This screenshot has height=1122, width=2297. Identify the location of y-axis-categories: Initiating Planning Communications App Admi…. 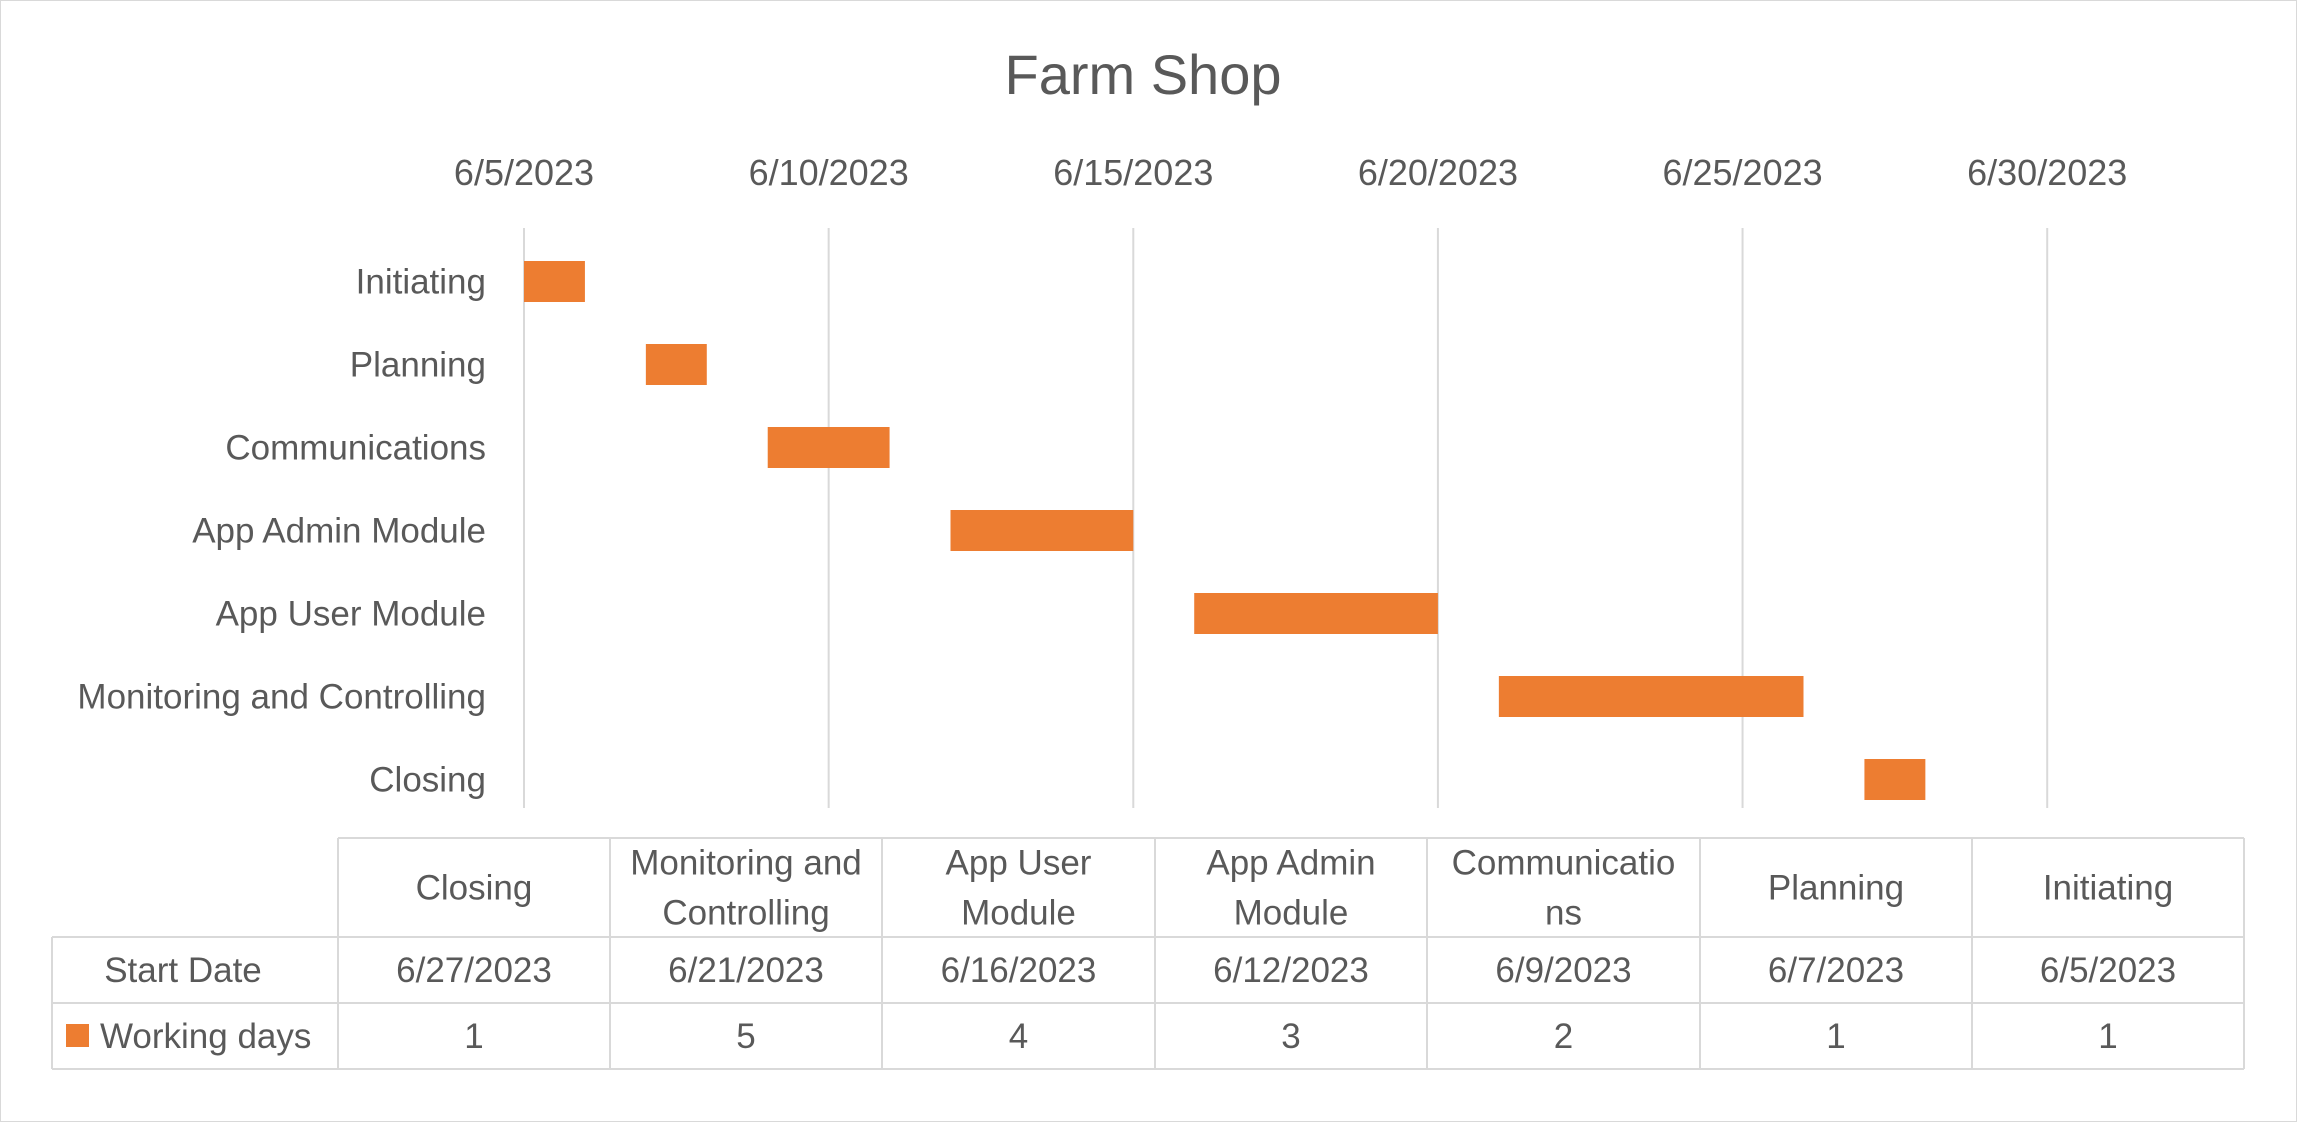
(281, 531).